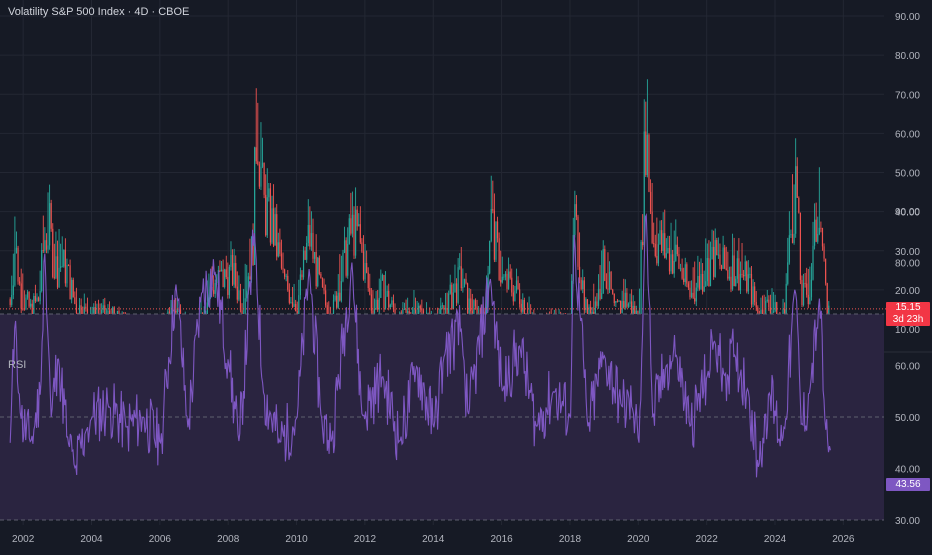  What do you see at coordinates (365, 539) in the screenshot?
I see `x-tick-label: 2012` at bounding box center [365, 539].